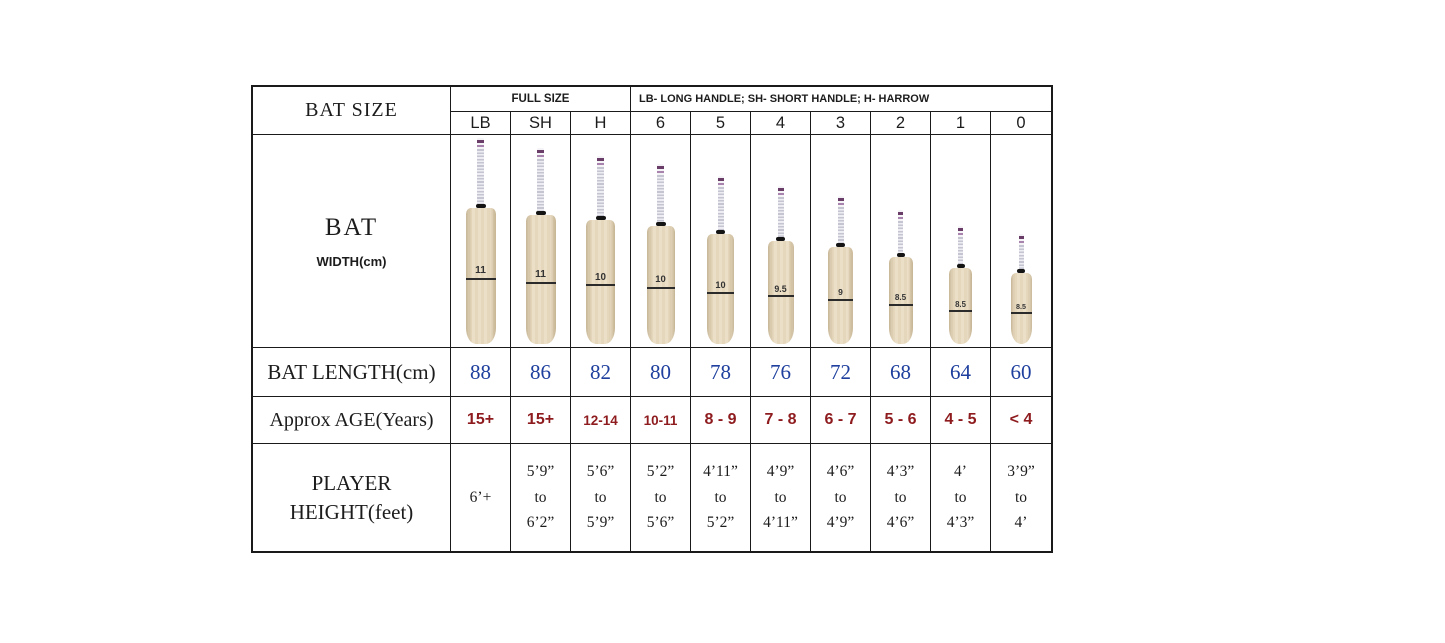 The image size is (1445, 643). What do you see at coordinates (661, 241) in the screenshot?
I see `bat-image-cell-6: 10` at bounding box center [661, 241].